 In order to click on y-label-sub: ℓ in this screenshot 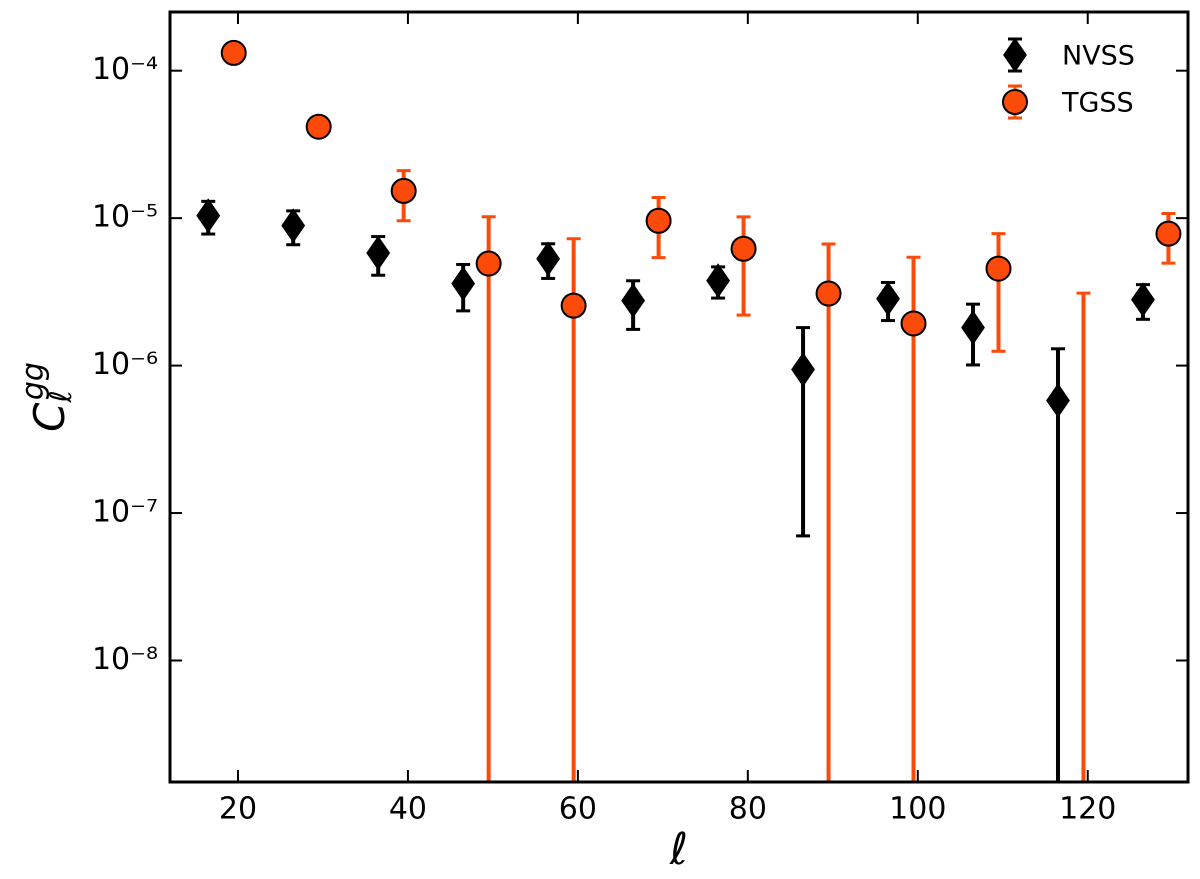, I will do `click(61, 396)`.